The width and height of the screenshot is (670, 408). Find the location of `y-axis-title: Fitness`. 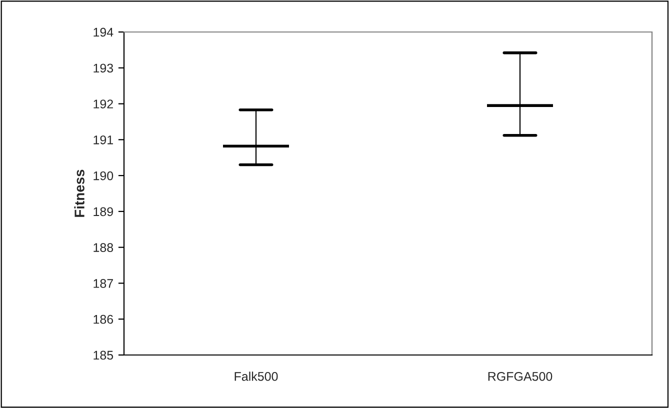

y-axis-title: Fitness is located at coordinates (79, 193).